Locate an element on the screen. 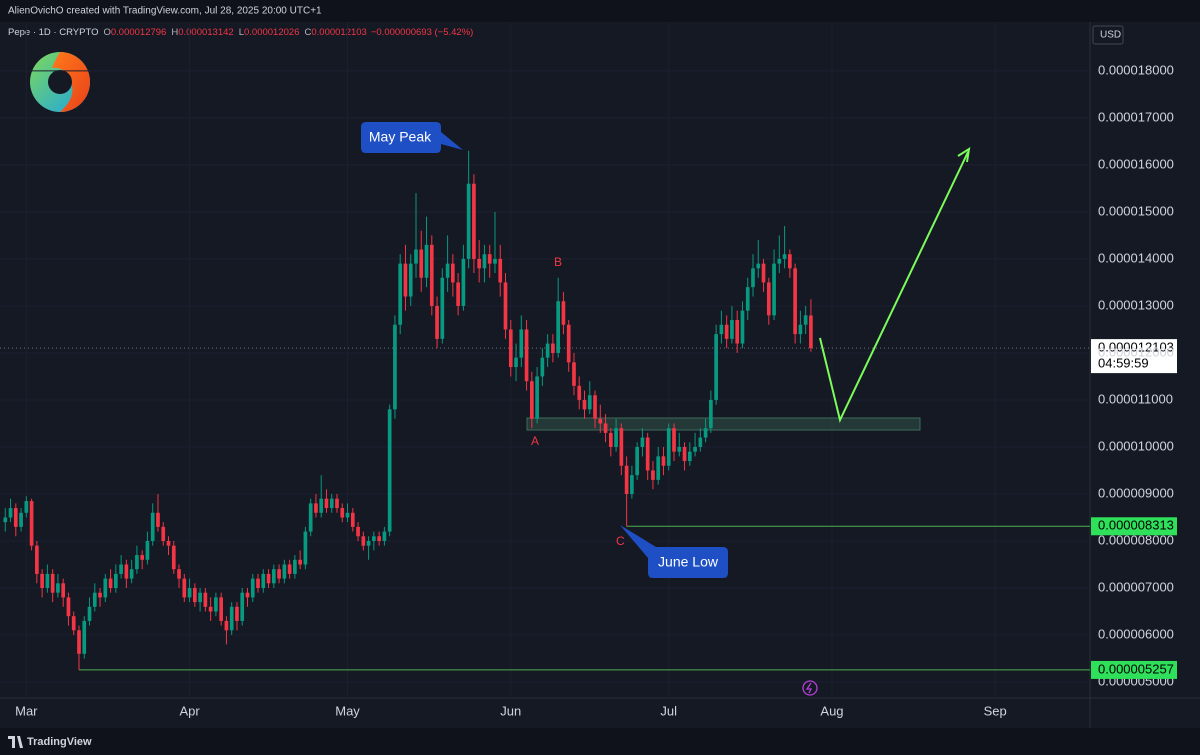  legend-item: C is located at coordinates (307, 32).